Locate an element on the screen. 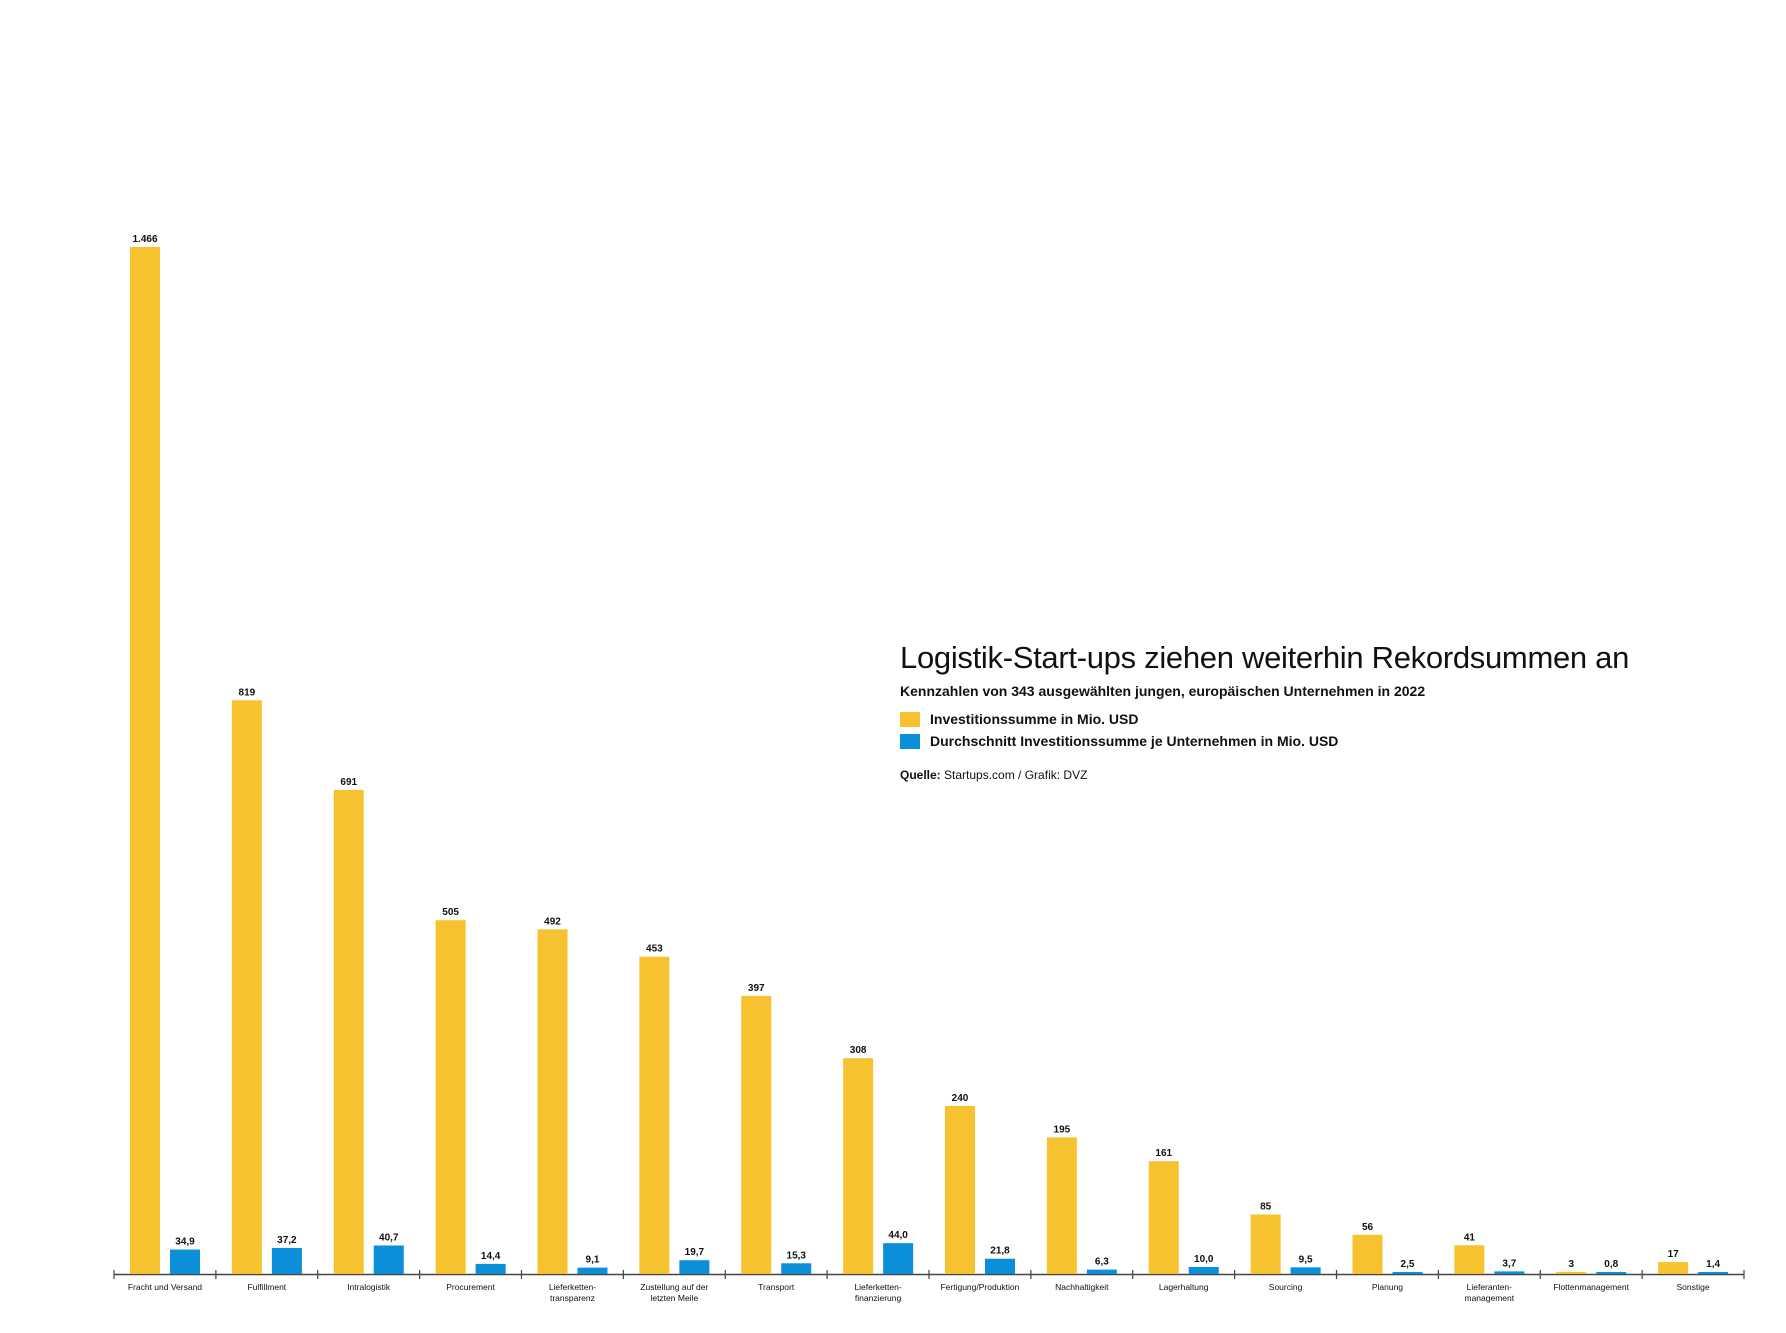 The image size is (1786, 1333). category-label: Fracht und Versand is located at coordinates (165, 1287).